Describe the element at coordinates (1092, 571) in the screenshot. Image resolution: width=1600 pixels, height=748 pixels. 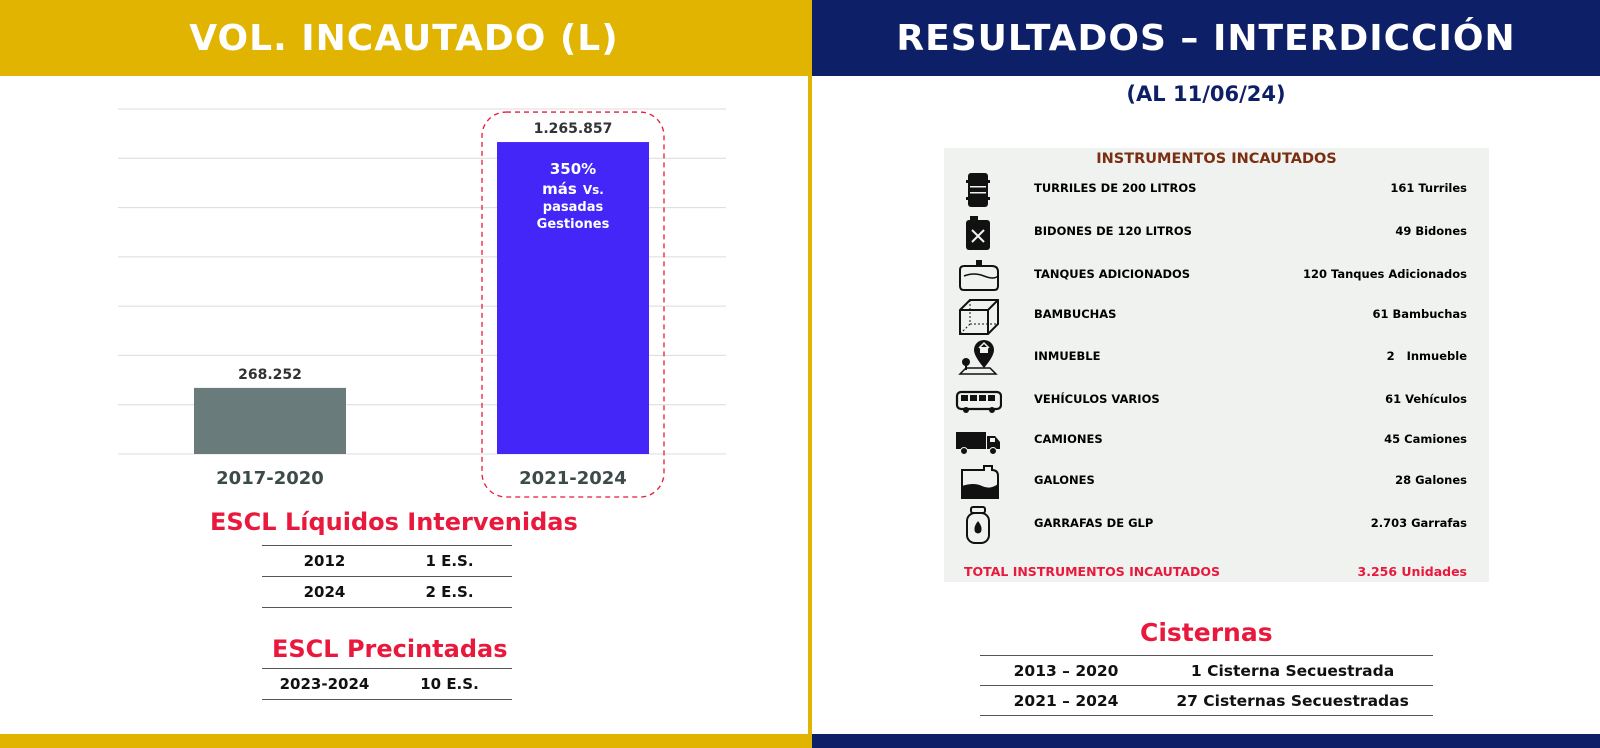
I see `total-label: TOTAL INSTRUMENTOS INCAUTADOS` at that location.